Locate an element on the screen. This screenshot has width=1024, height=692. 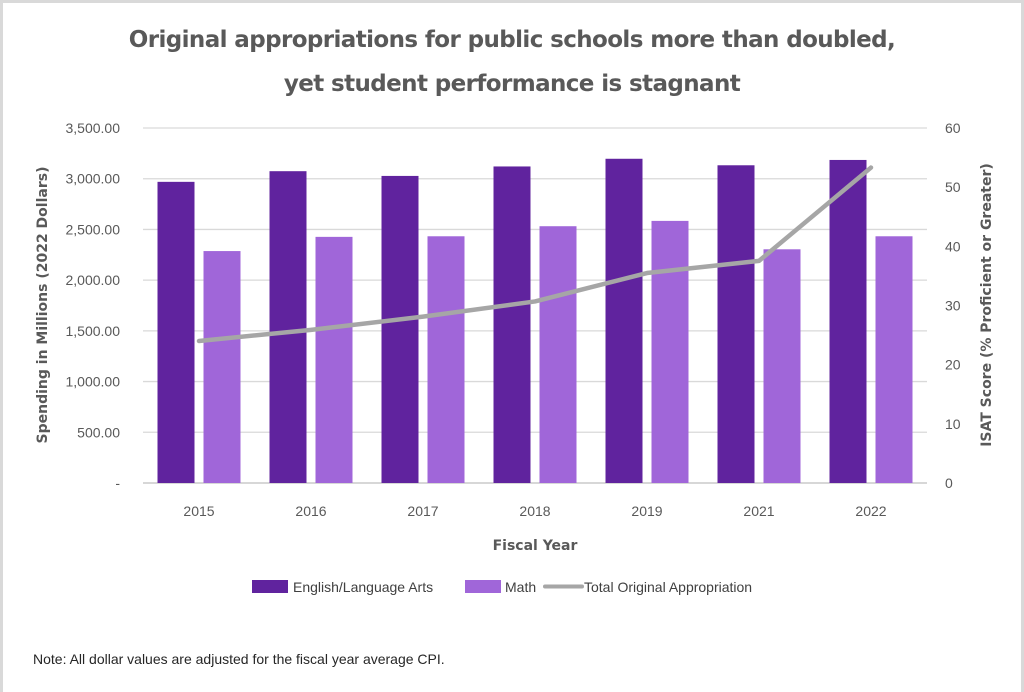
bar-math-2015 is located at coordinates (222, 367).